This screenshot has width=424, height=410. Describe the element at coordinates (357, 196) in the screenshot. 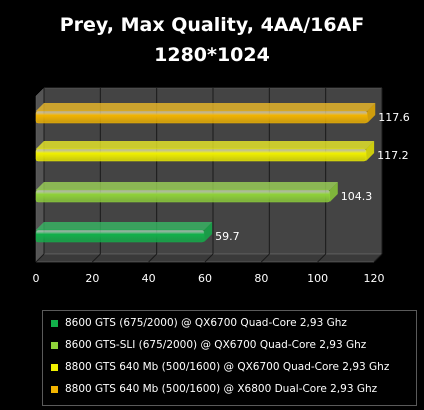

I see `bar-value-label: 104.3` at that location.